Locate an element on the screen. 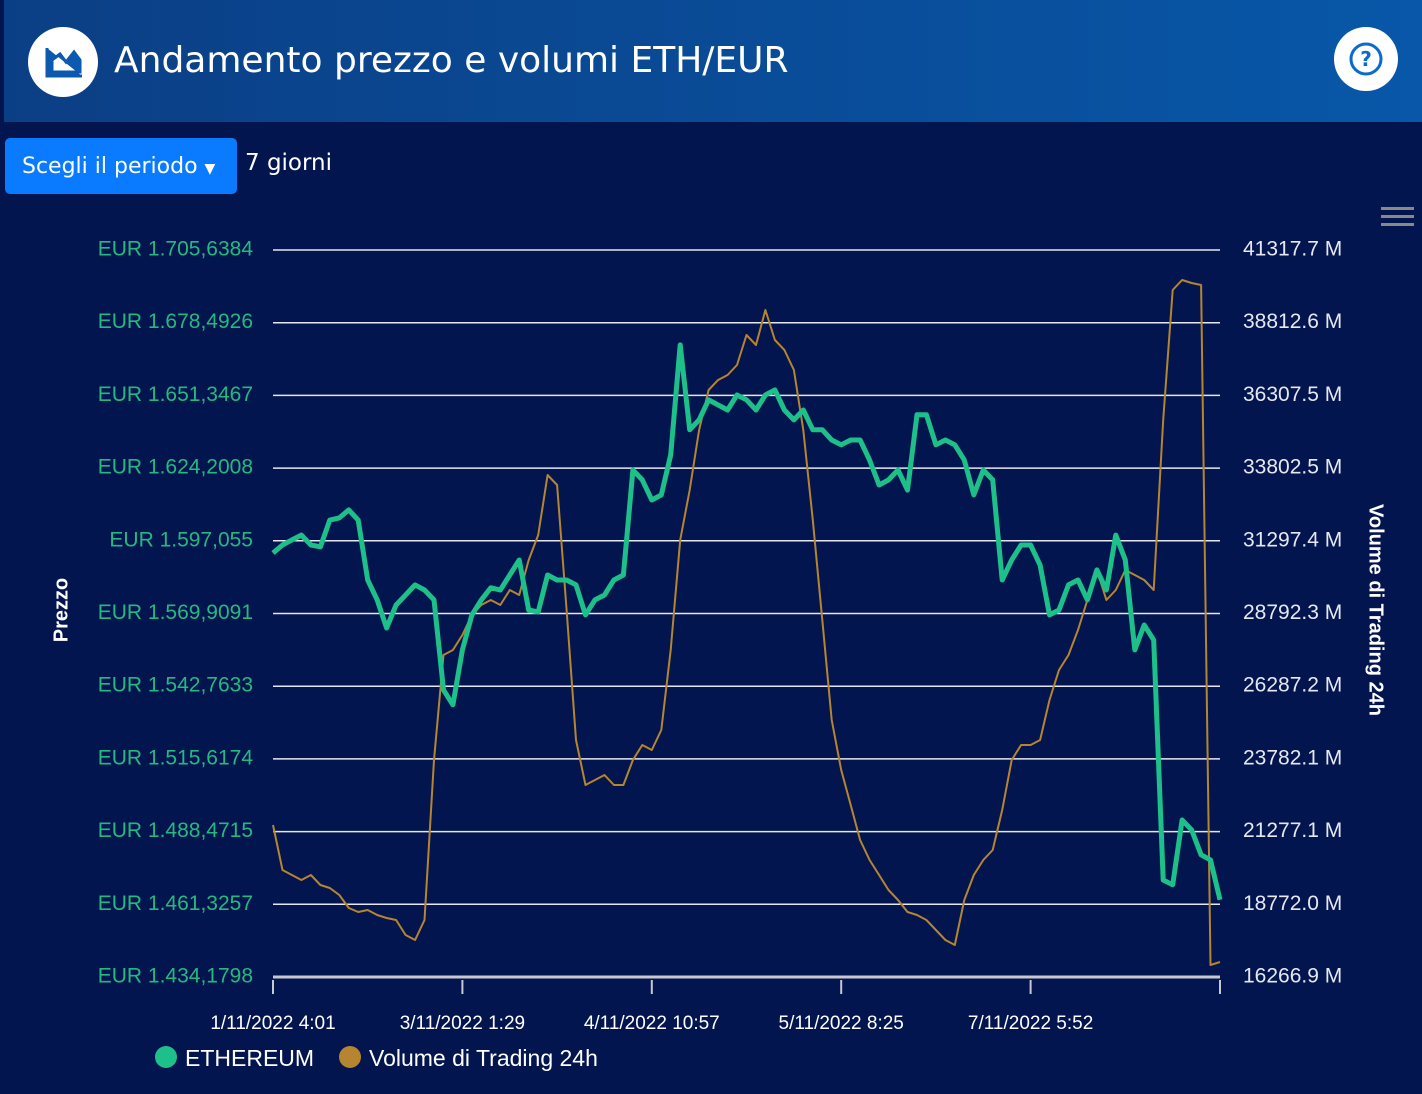 This screenshot has width=1422, height=1094. header: ? Andamento prezzo e volumi ETH/EUR is located at coordinates (713, 61).